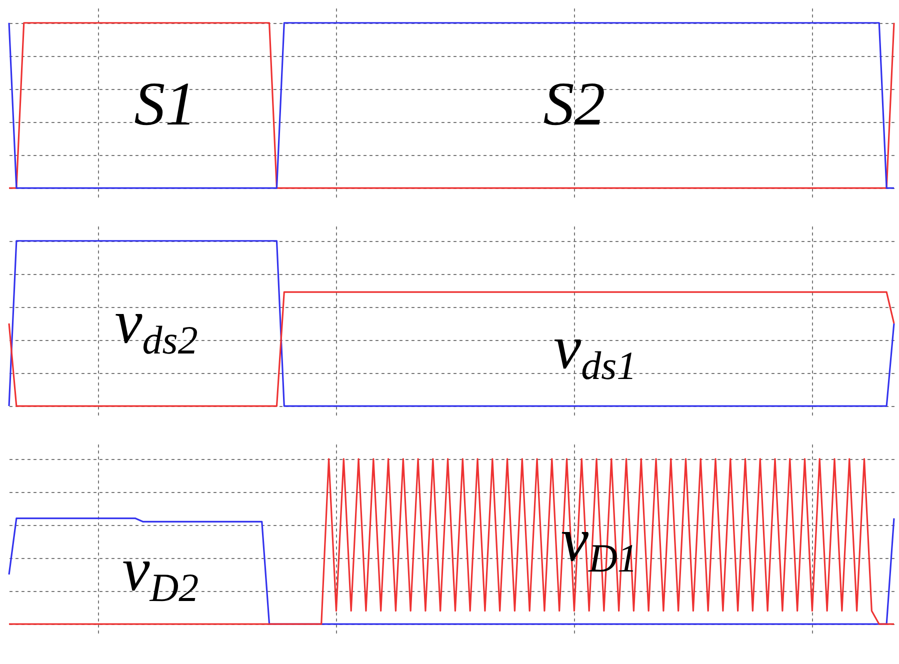  I want to click on series-label: S1, so click(165, 104).